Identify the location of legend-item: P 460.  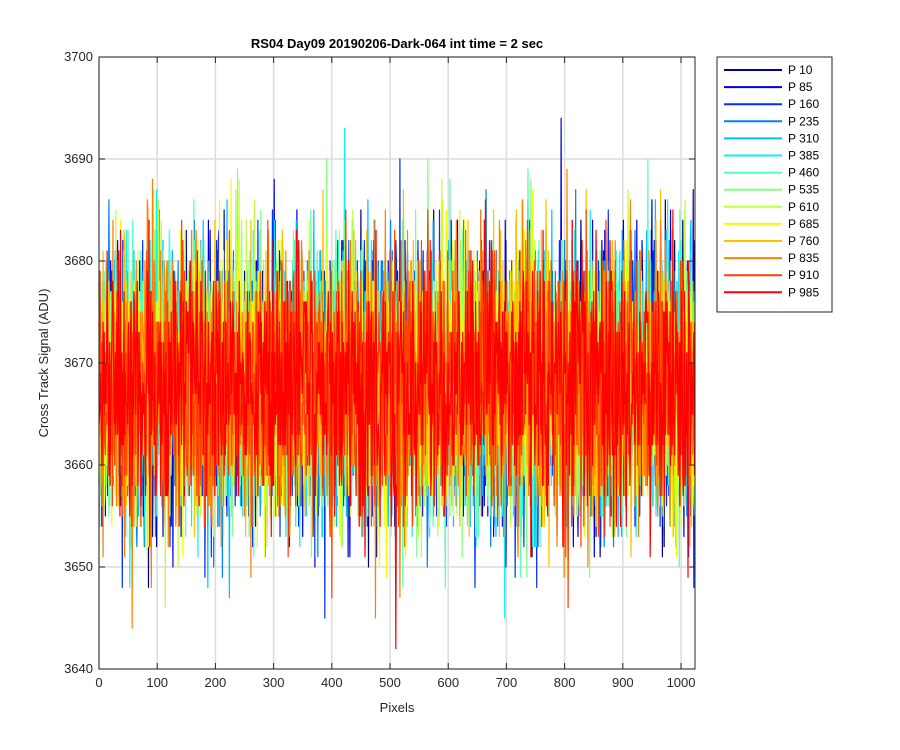
(771, 173).